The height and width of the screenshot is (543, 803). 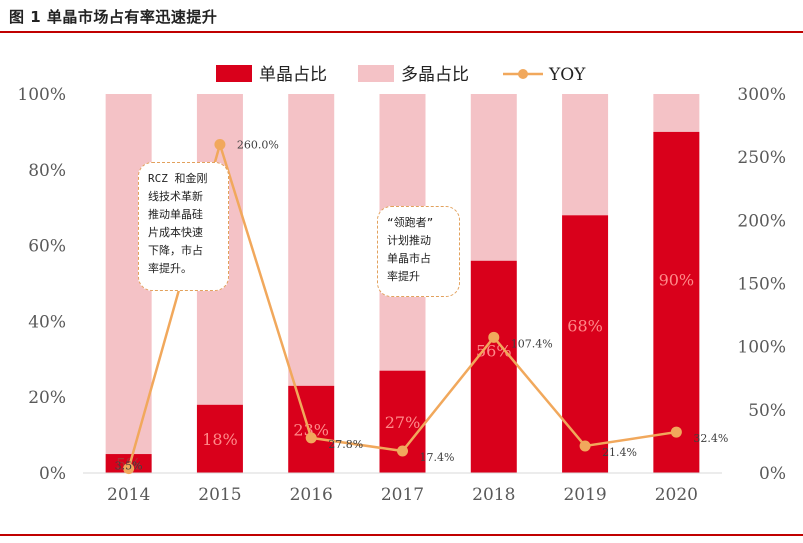 What do you see at coordinates (258, 145) in the screenshot?
I see `yoy-label-2015: 260.0%` at bounding box center [258, 145].